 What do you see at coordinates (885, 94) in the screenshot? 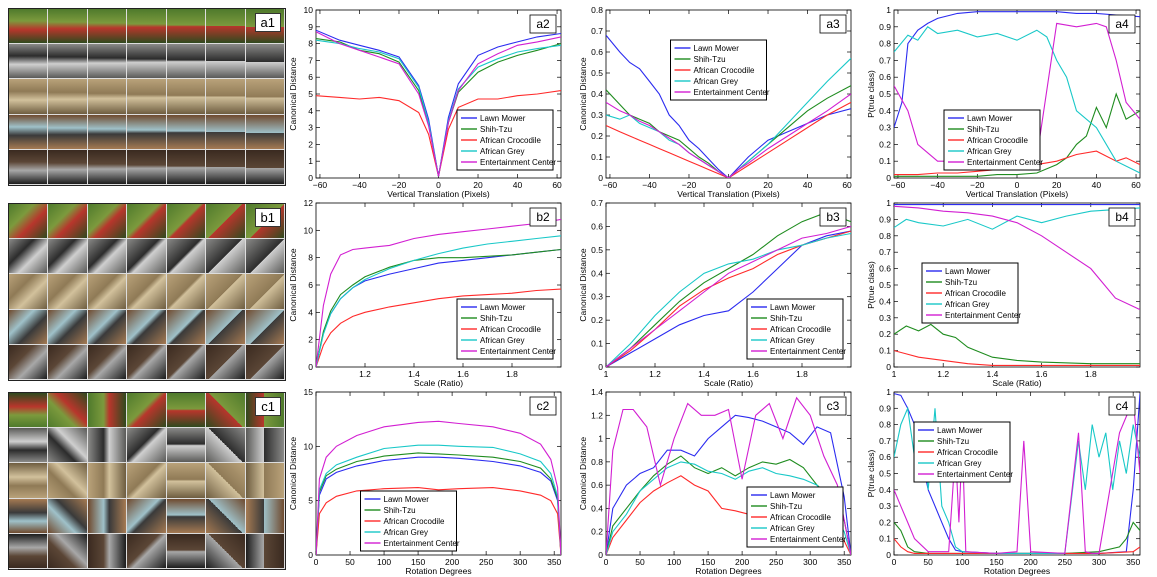
I see `y-tick-label: 0.5` at bounding box center [885, 94].